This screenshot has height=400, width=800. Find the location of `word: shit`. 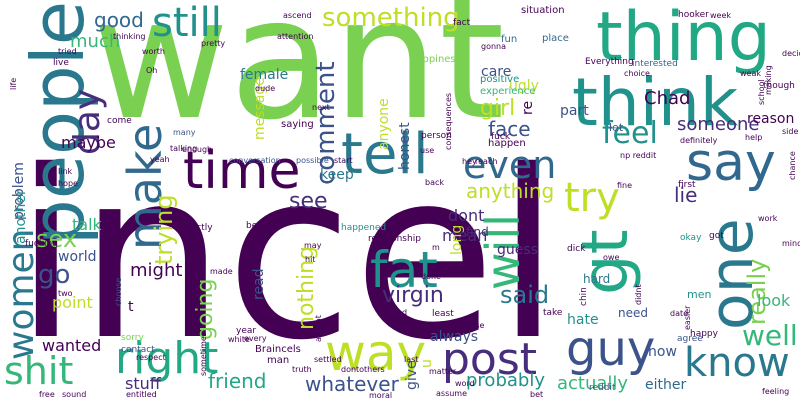

word: shit is located at coordinates (39, 371).